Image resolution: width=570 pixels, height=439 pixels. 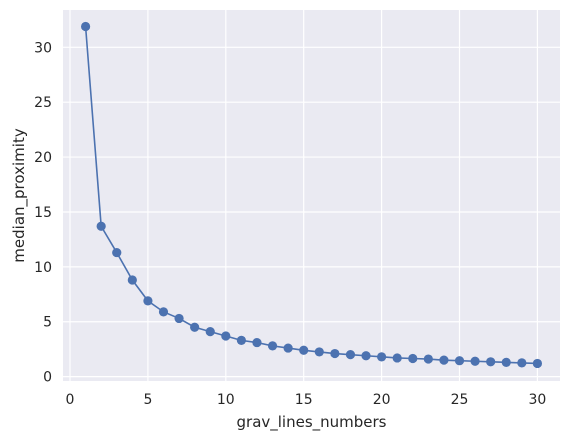 What do you see at coordinates (147, 400) in the screenshot?
I see `x-tick-label: 5` at bounding box center [147, 400].